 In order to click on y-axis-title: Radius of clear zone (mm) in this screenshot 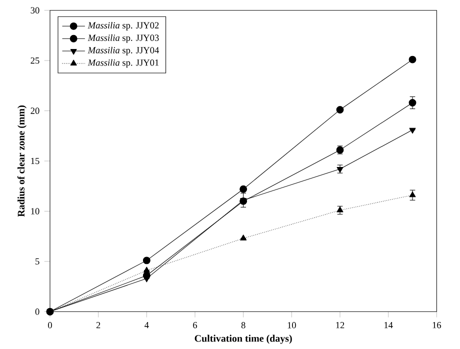, I will do `click(22, 161)`.